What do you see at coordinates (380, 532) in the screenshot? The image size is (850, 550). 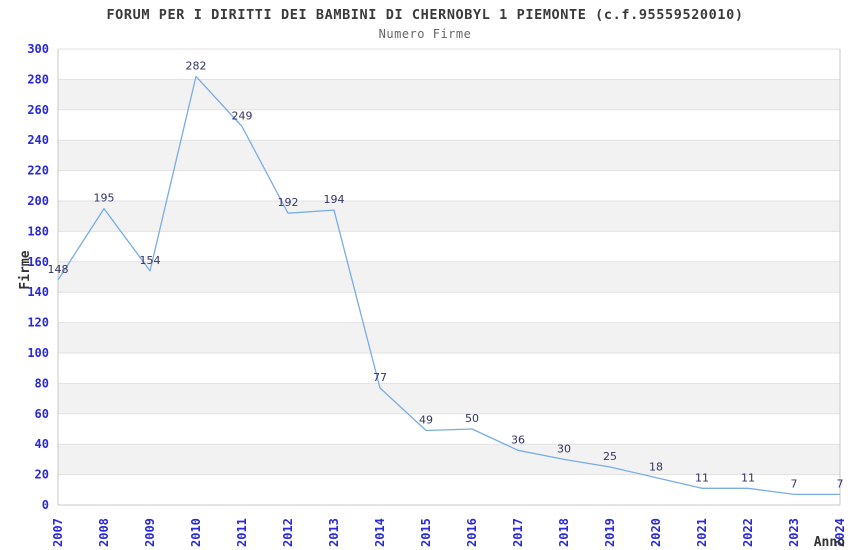 I see `x-tick-label: 2014` at bounding box center [380, 532].